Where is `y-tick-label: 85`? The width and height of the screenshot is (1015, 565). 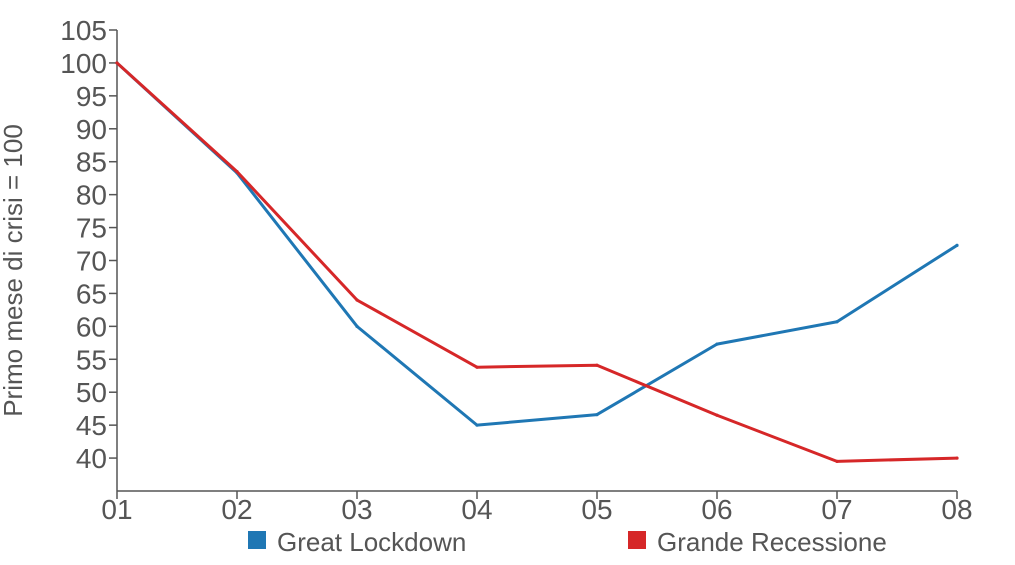 y-tick-label: 85 is located at coordinates (91, 162).